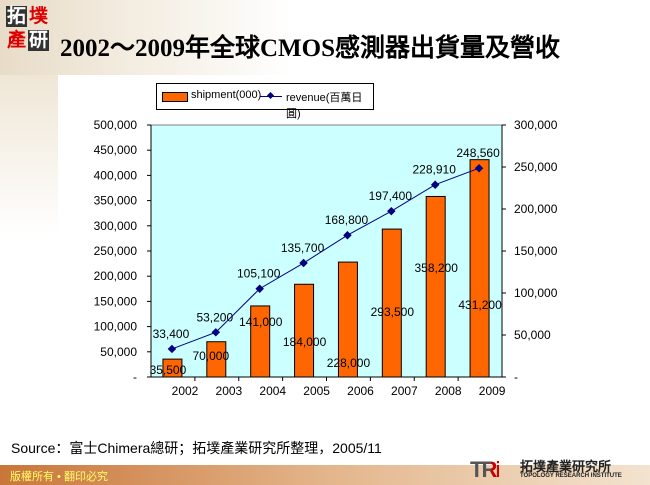  I want to click on left-tick-label: 400,000, so click(116, 175).